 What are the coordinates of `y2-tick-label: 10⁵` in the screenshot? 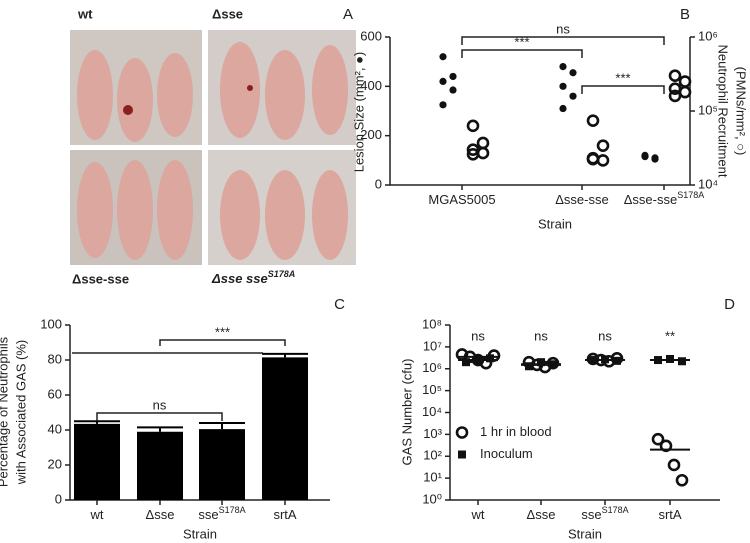 It's located at (708, 109).